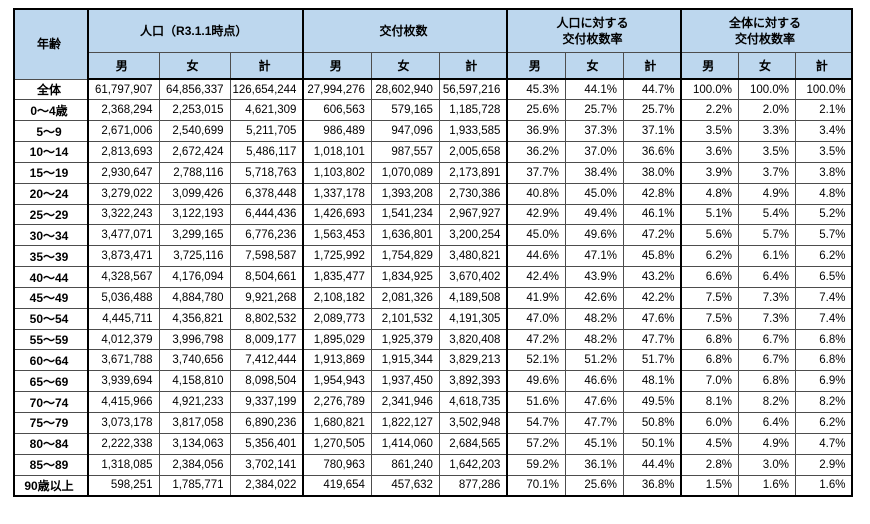  Describe the element at coordinates (473, 381) in the screenshot. I see `value-cell: 3,892,393` at that location.